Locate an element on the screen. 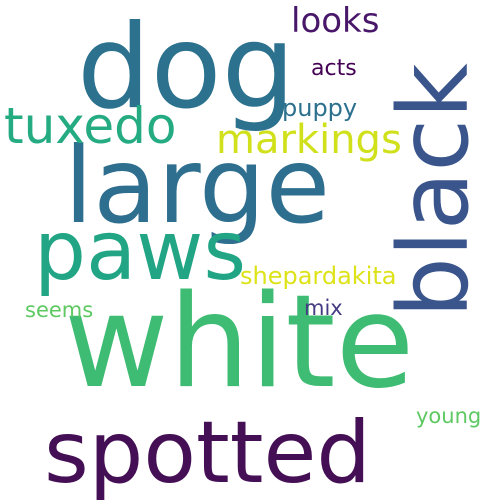 The image size is (500, 500). word-looks: looks is located at coordinates (335, 21).